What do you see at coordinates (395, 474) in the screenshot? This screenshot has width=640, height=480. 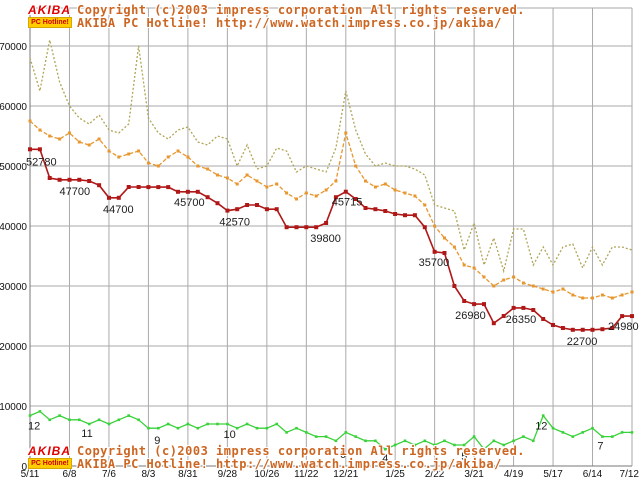 I see `x-axis-label: 1/25` at bounding box center [395, 474].